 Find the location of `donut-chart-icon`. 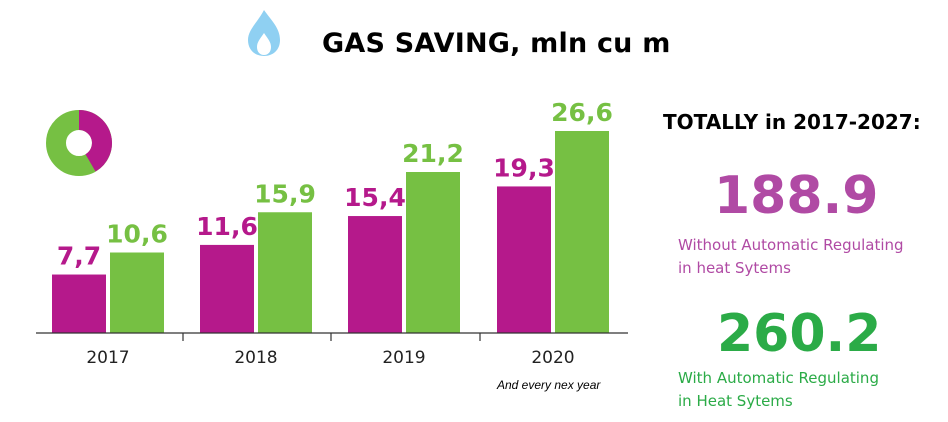

donut-chart-icon is located at coordinates (79, 143).